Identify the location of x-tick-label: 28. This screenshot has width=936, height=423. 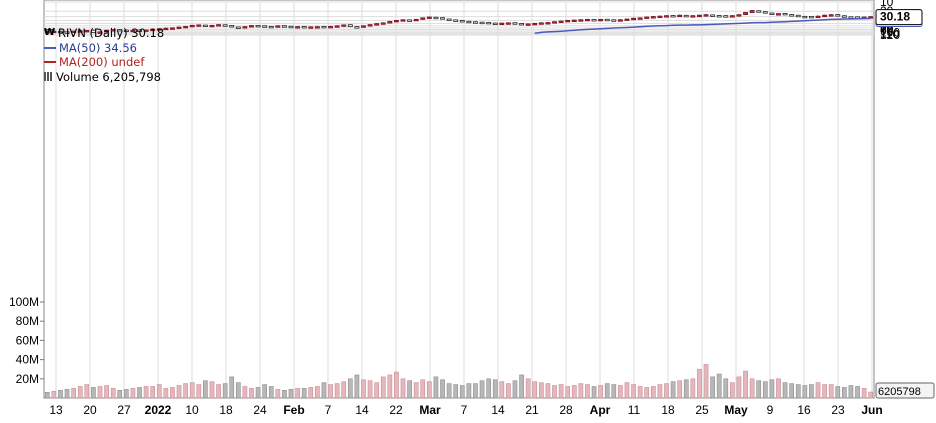
(566, 410).